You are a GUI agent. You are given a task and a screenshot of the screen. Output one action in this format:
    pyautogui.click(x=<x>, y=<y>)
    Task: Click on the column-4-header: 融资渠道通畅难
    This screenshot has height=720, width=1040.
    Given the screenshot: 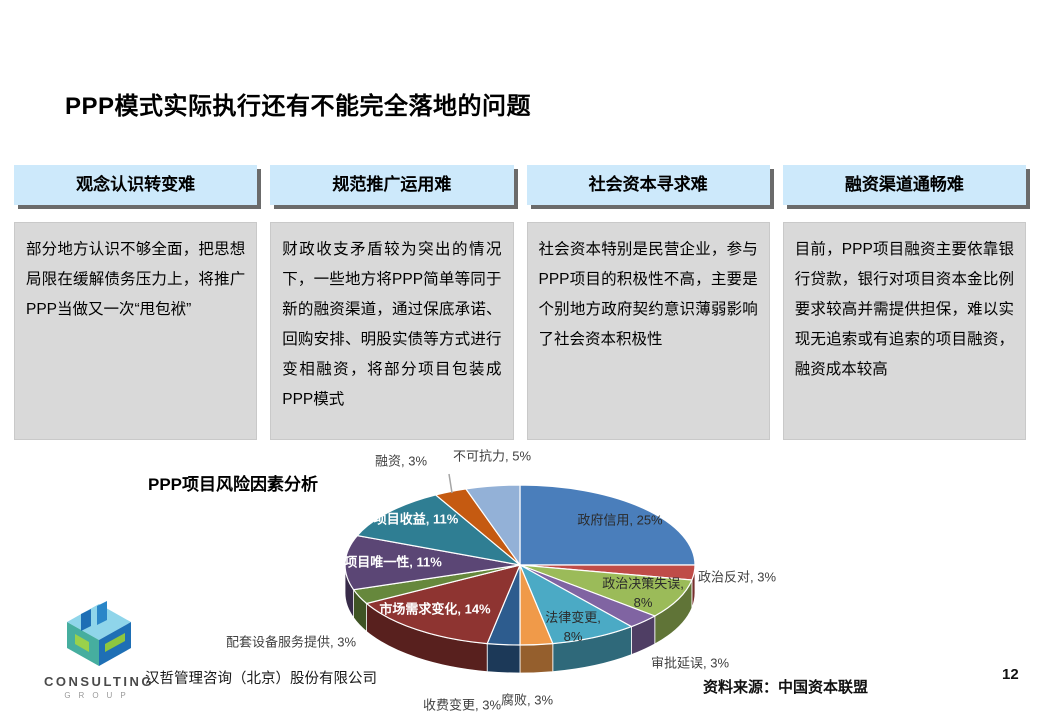 What is the action you would take?
    pyautogui.click(x=904, y=185)
    